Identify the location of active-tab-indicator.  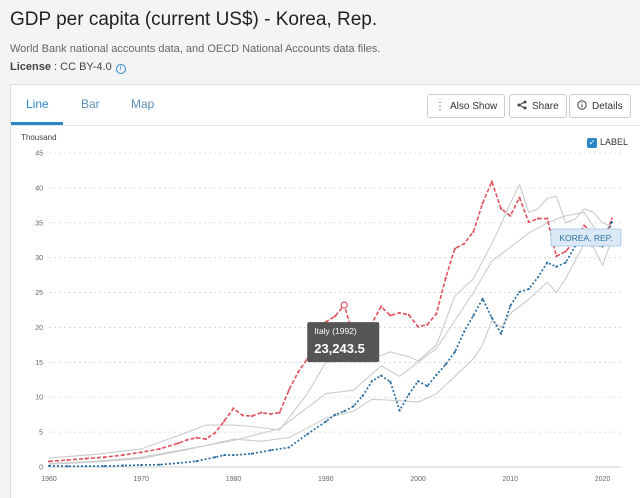
(37, 123).